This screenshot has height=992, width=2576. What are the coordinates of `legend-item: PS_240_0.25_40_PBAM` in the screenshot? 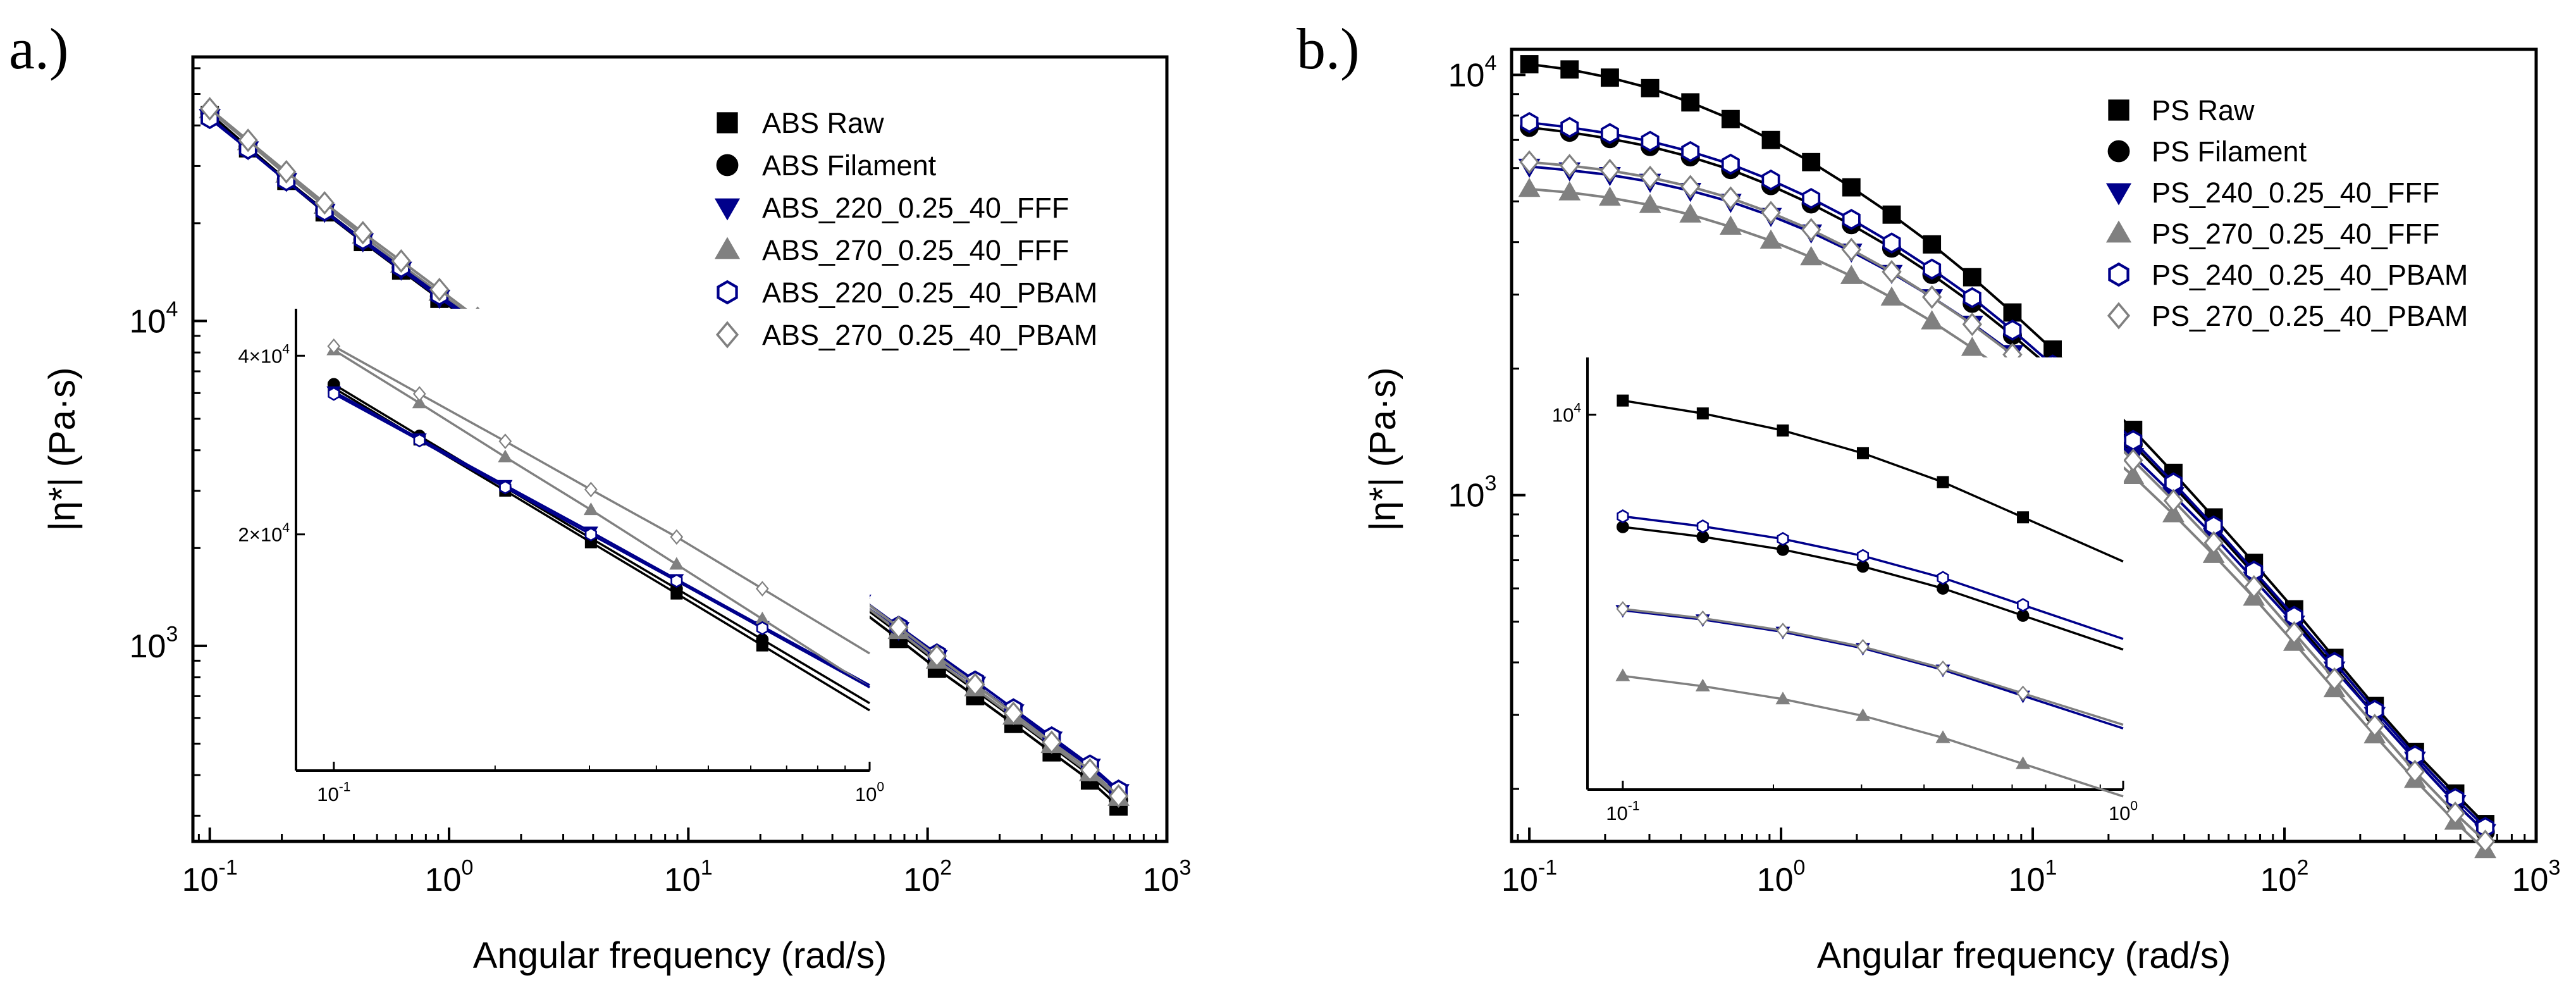 It's located at (2288, 275).